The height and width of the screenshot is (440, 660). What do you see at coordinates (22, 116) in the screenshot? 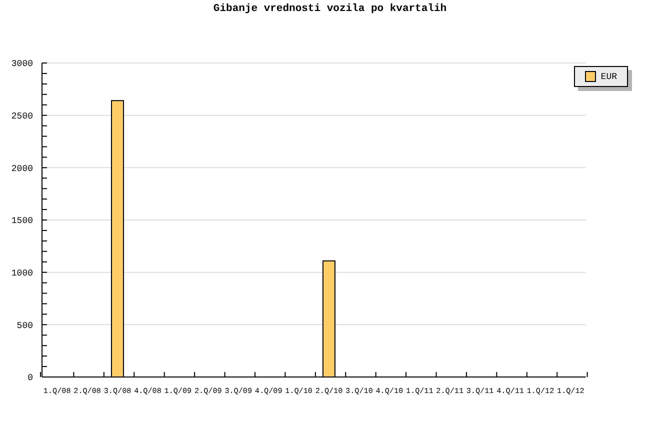
I see `y-tick-label: 2500` at bounding box center [22, 116].